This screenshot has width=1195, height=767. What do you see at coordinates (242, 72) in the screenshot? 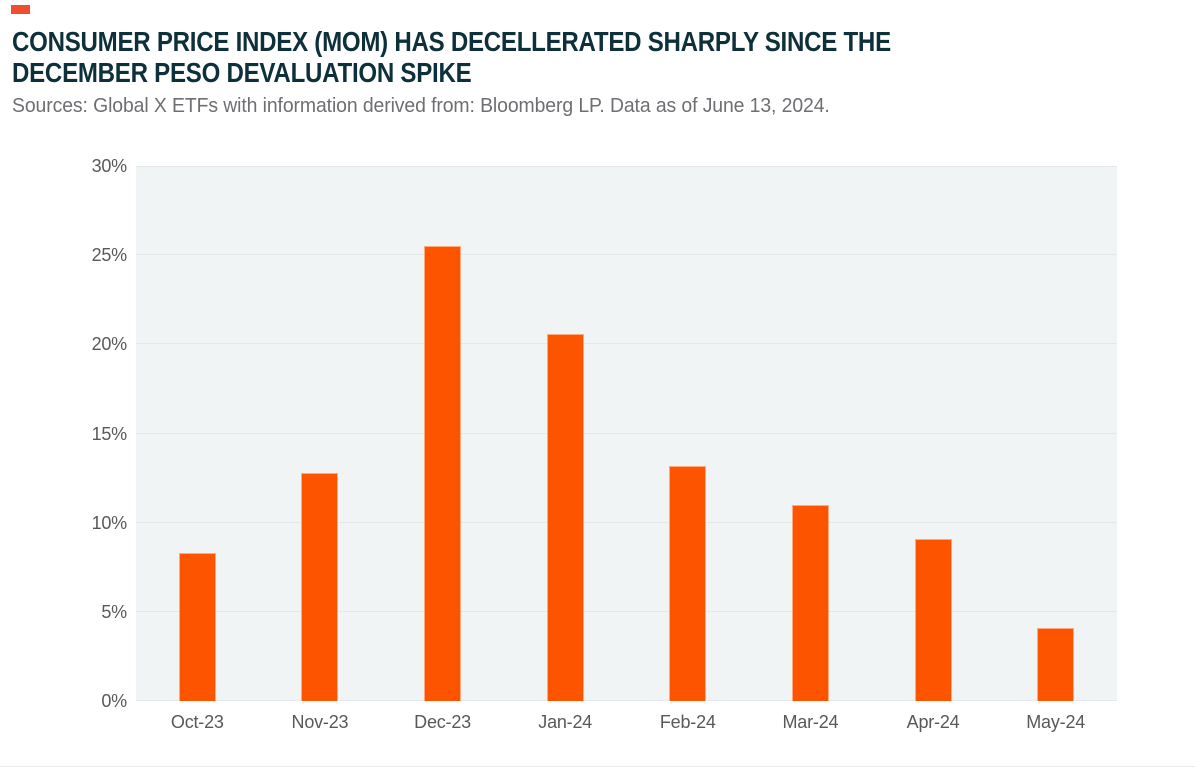
I see `page-title-line-2: DECEMBER PESO DEVALUATION SPIKE` at bounding box center [242, 72].